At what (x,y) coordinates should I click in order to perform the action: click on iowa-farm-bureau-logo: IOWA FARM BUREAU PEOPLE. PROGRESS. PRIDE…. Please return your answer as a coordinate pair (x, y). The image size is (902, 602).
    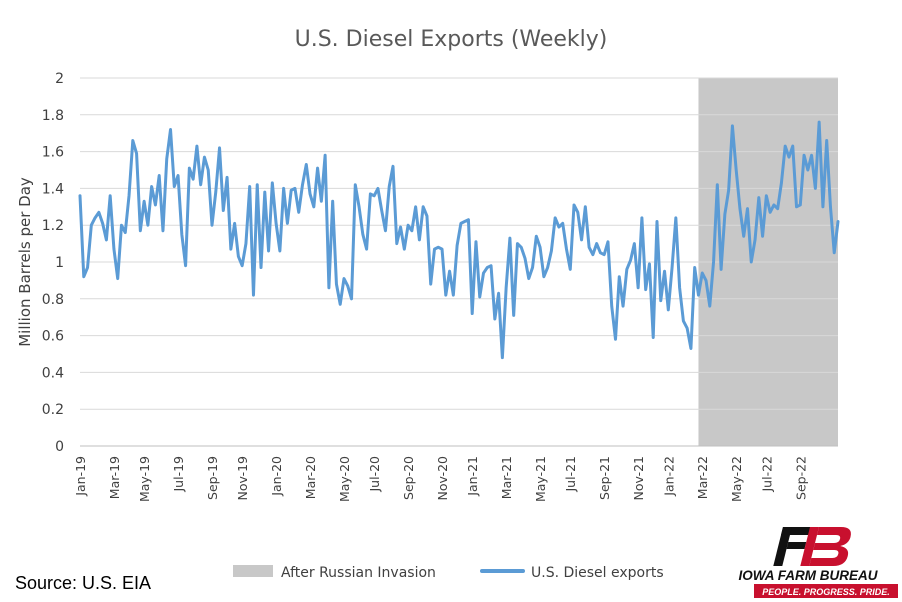
    Looking at the image, I should click on (818, 562).